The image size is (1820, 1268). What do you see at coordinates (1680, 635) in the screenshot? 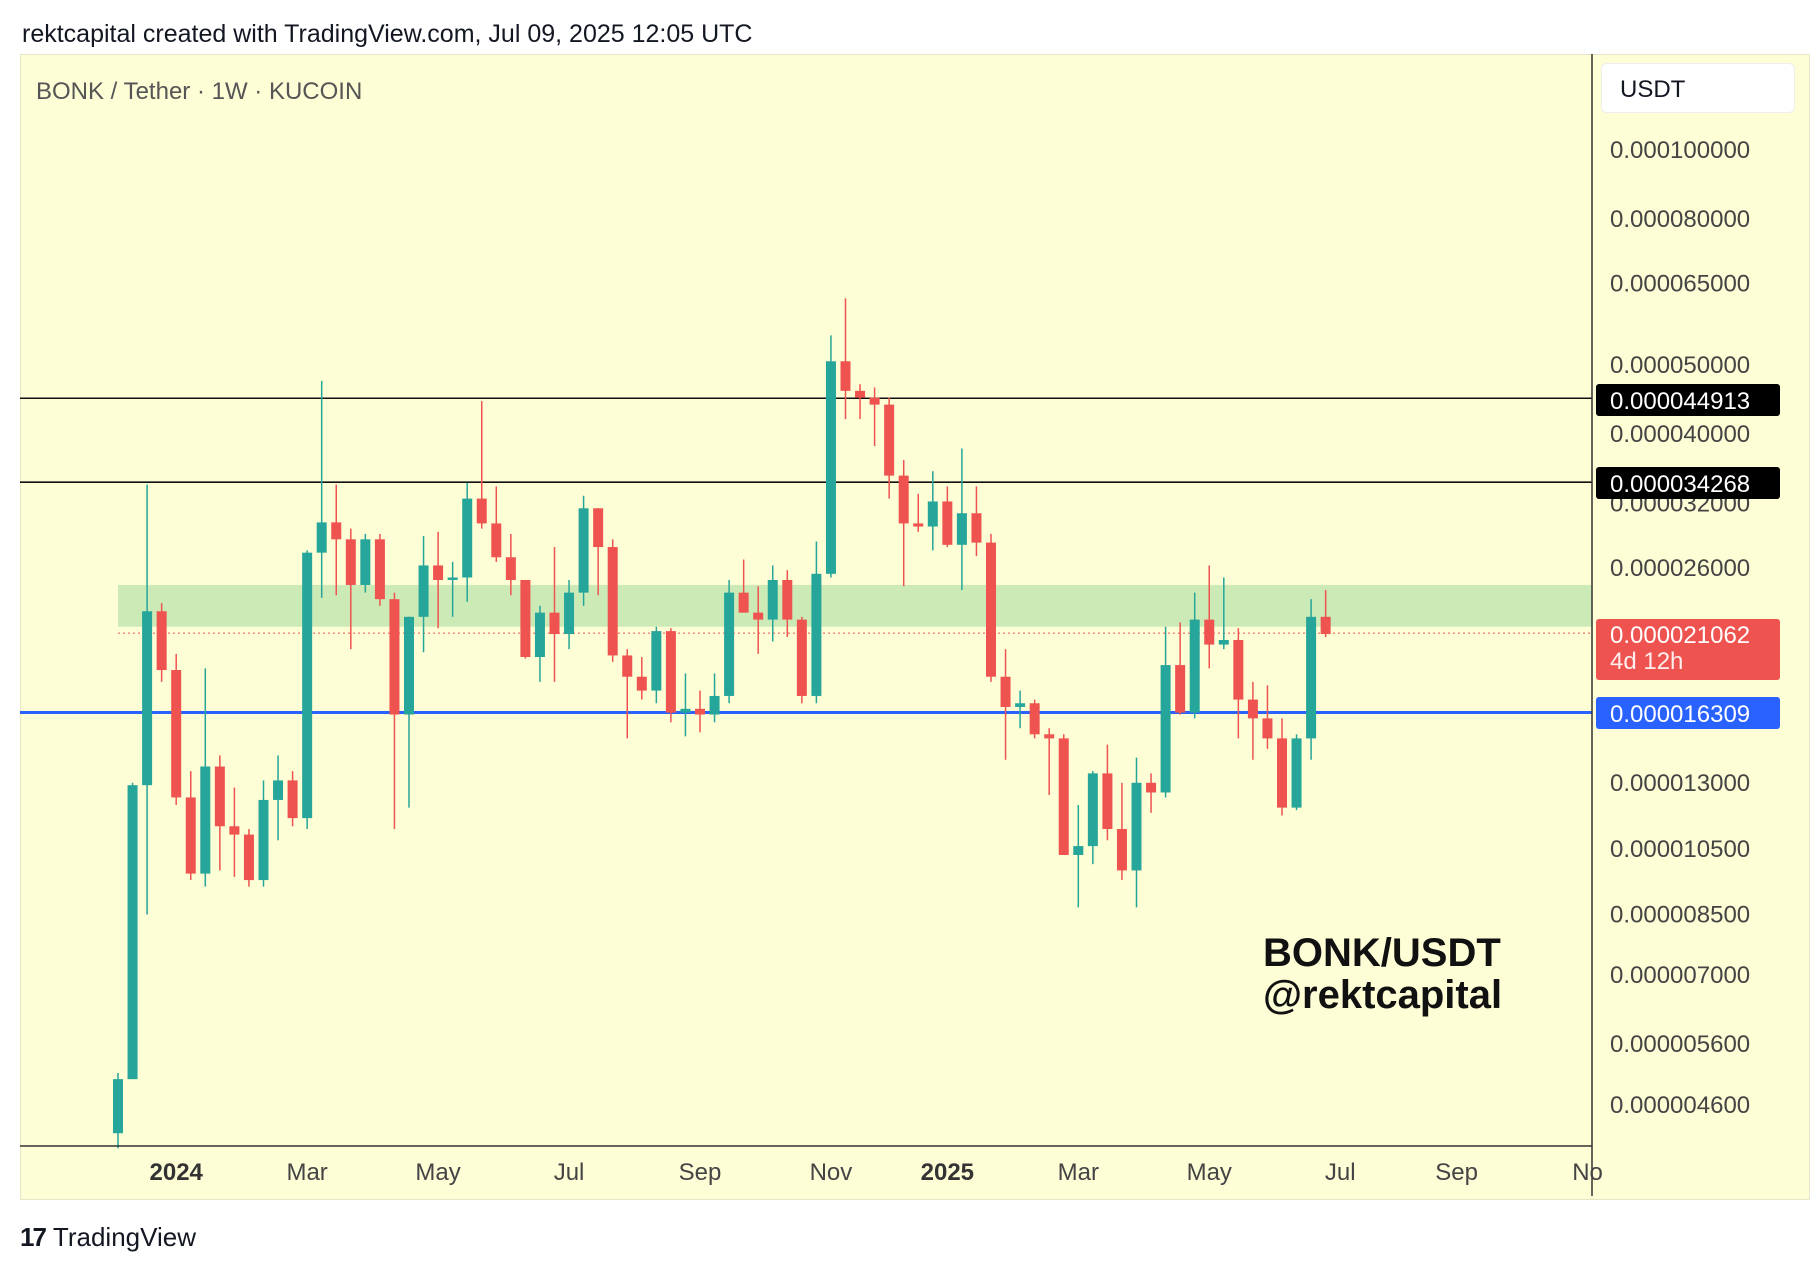
I see `current-price-value: 0.000021062` at bounding box center [1680, 635].